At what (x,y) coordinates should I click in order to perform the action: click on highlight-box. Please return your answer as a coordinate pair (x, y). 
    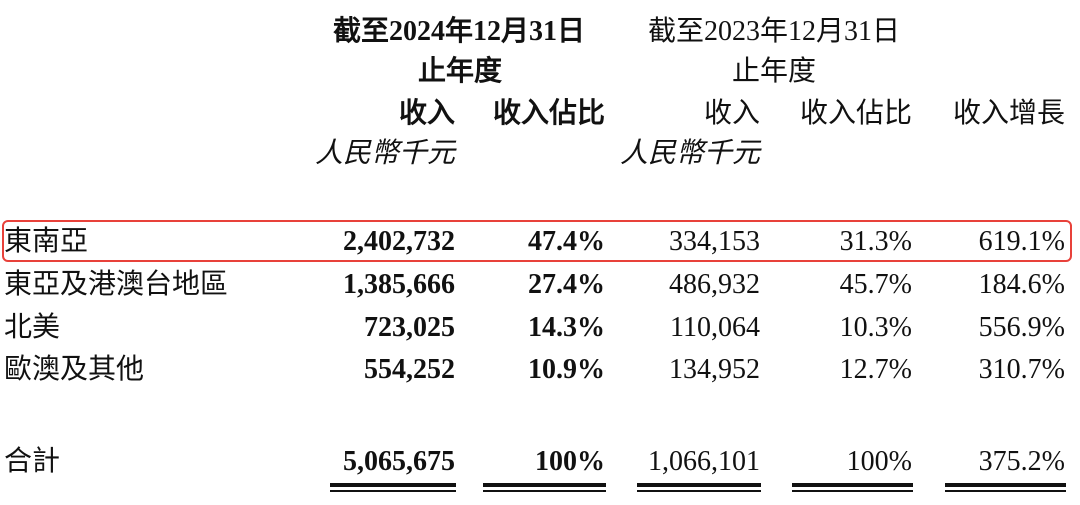
    Looking at the image, I should click on (537, 241).